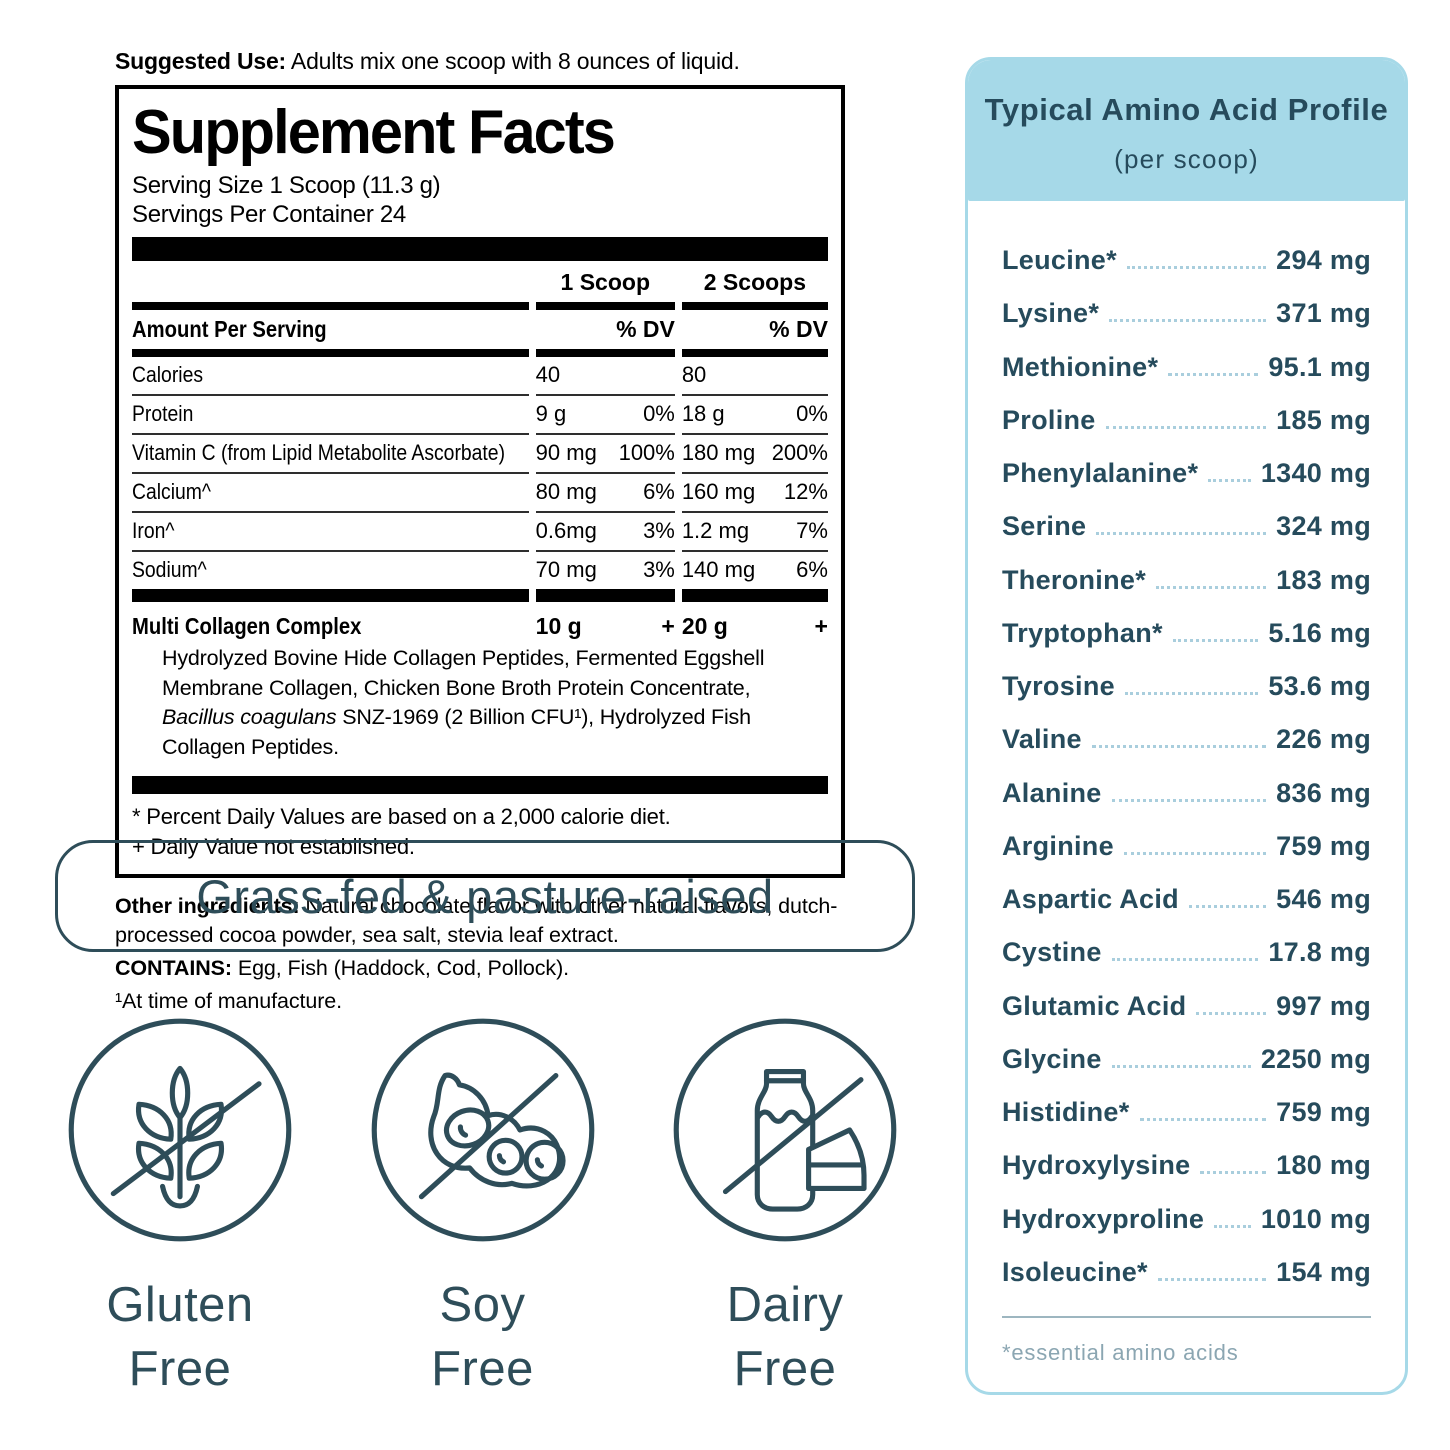  Describe the element at coordinates (247, 625) in the screenshot. I see `collagen-complex-name: Multi Collagen Complex` at that location.